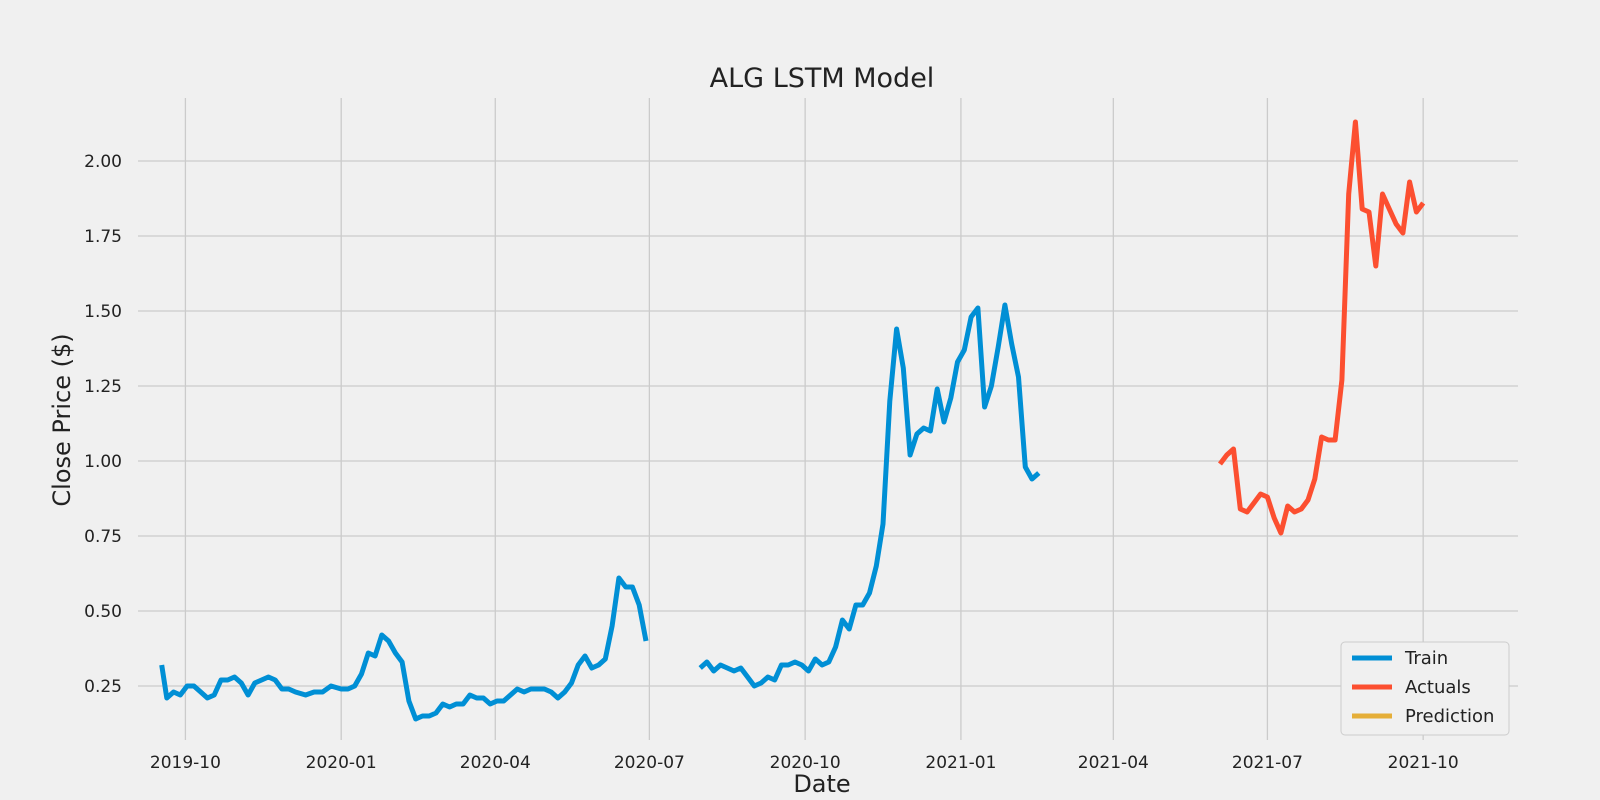  What do you see at coordinates (821, 784) in the screenshot?
I see `x-axis-label: Date` at bounding box center [821, 784].